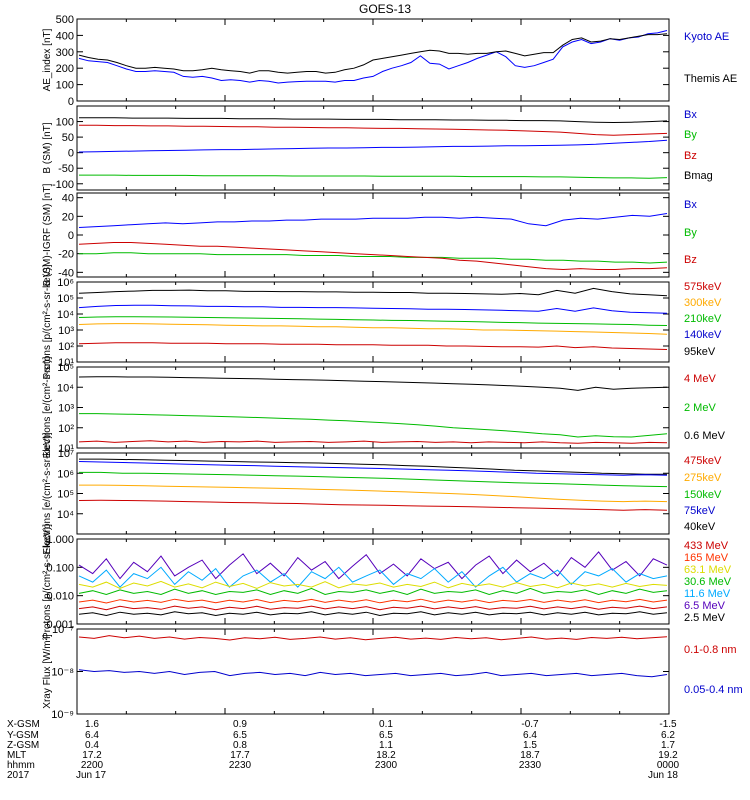 The width and height of the screenshot is (750, 800). I want to click on footer-value: 0.1, so click(386, 724).